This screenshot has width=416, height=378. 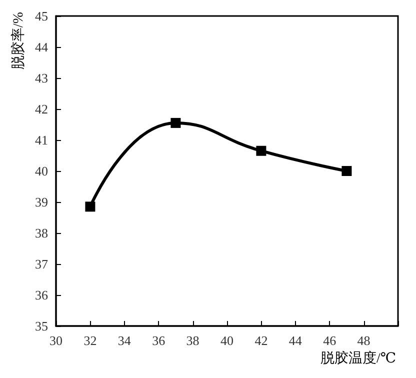 I want to click on y-tick-label: 38, so click(x=41, y=233).